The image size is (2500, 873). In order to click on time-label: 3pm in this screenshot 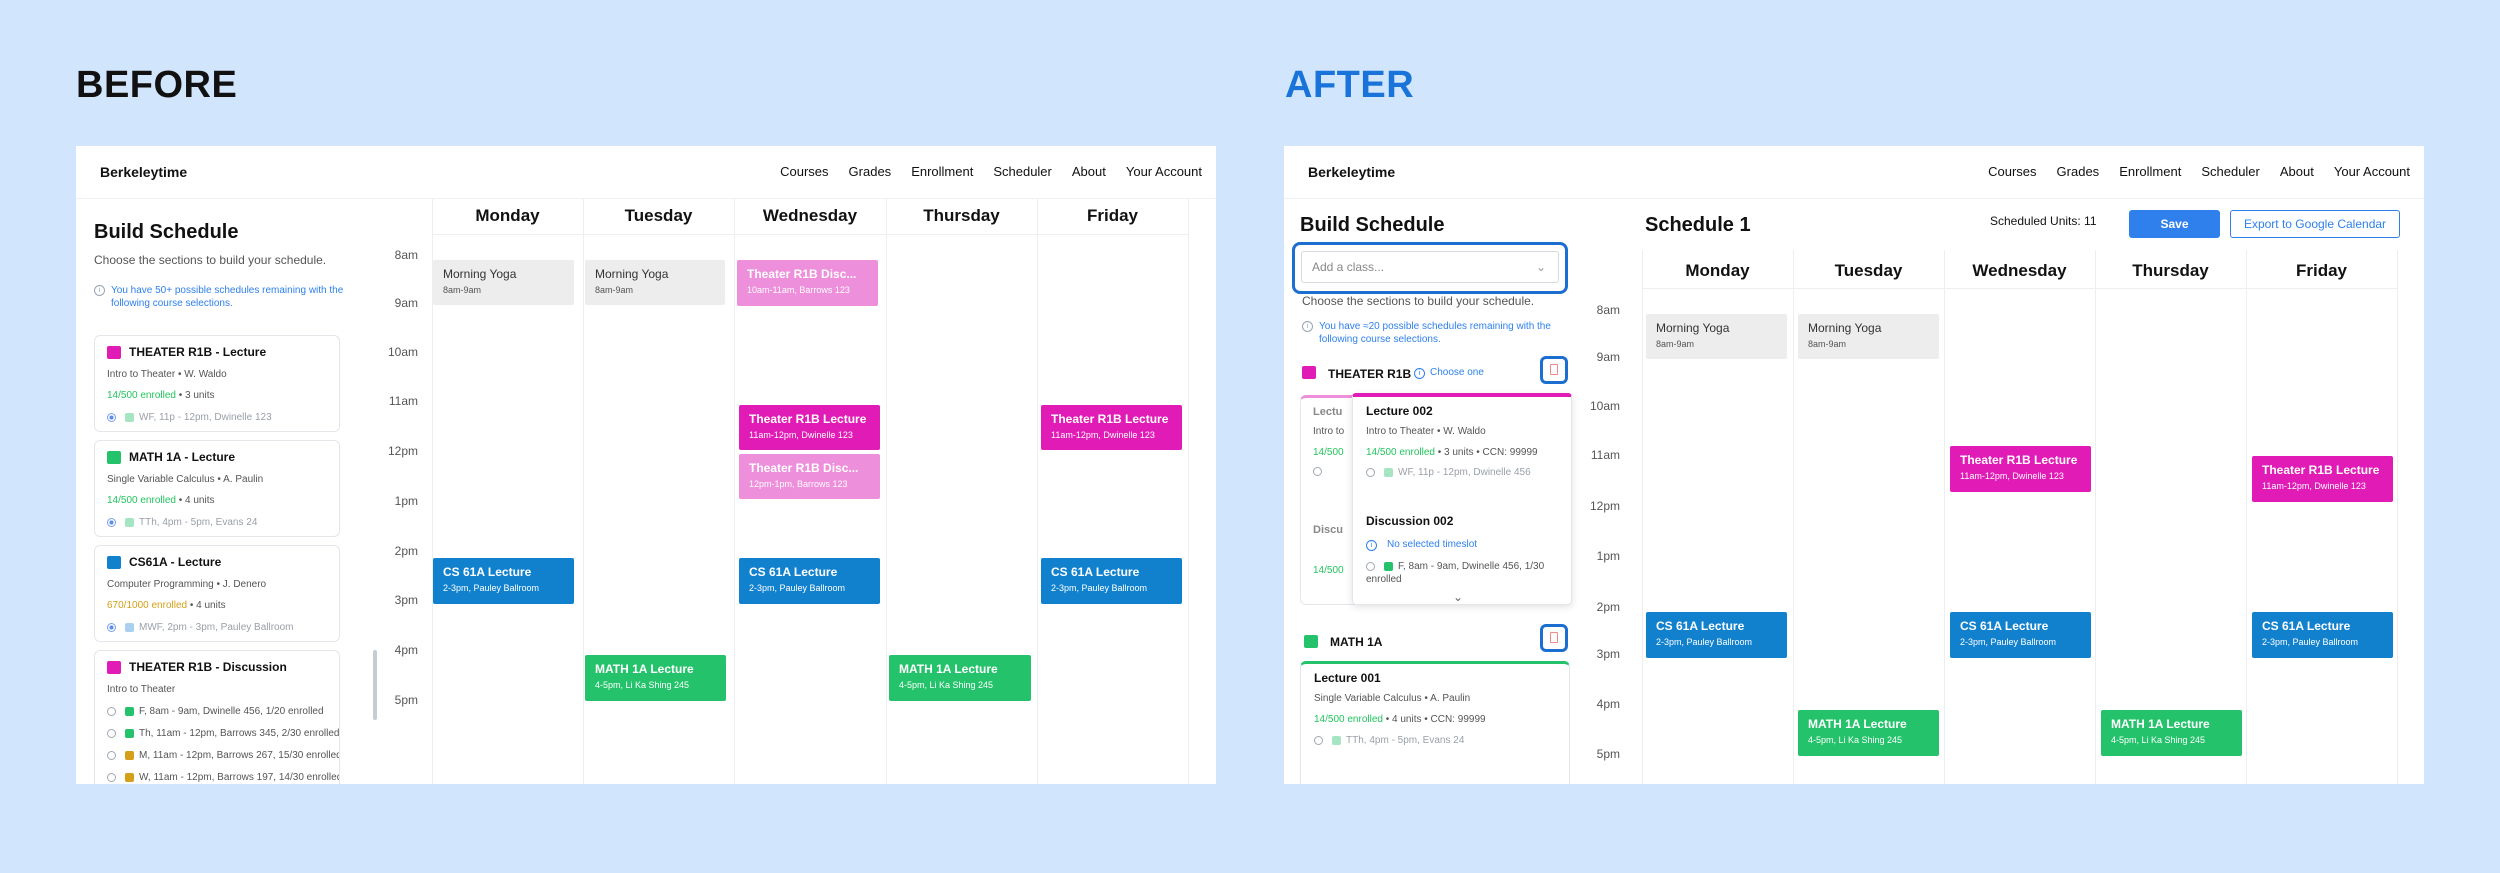, I will do `click(406, 600)`.